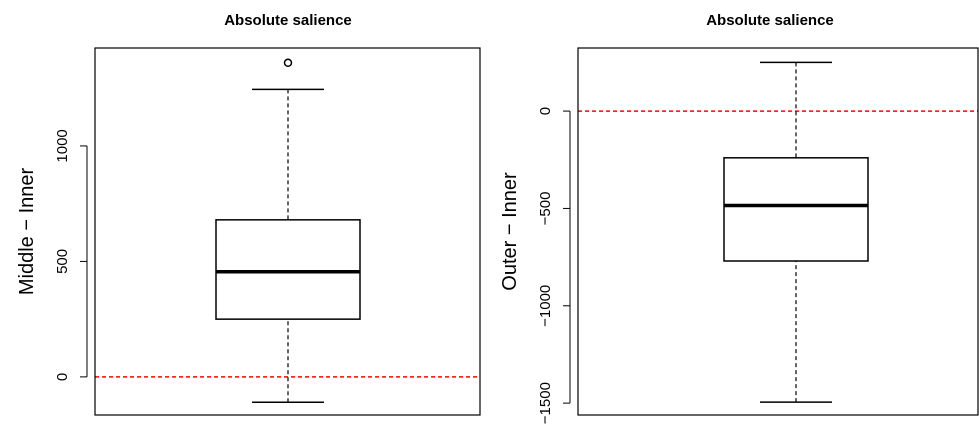  What do you see at coordinates (288, 63) in the screenshot?
I see `outlier` at bounding box center [288, 63].